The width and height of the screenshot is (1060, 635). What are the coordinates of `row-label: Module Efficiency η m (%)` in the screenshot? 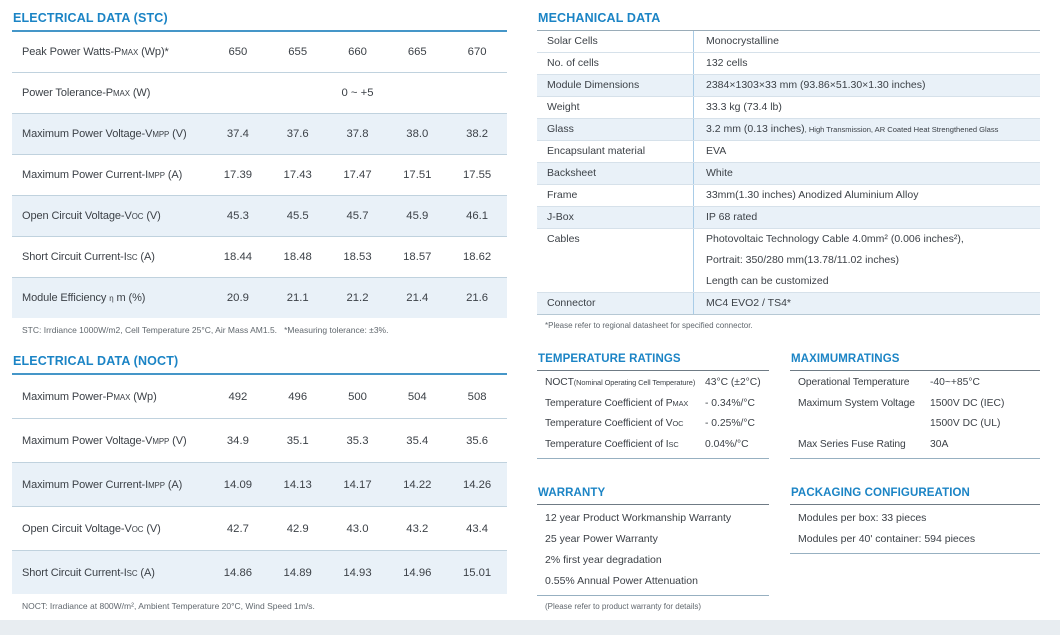 It's located at (84, 298).